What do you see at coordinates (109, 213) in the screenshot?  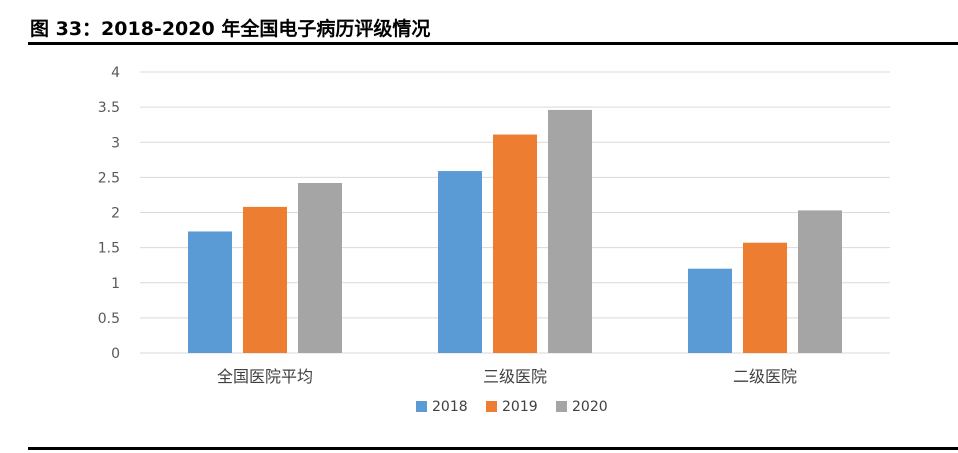 I see `y-axis-ticks: 0 0.5 1 1.5 2 2.5 3 3.5 4` at bounding box center [109, 213].